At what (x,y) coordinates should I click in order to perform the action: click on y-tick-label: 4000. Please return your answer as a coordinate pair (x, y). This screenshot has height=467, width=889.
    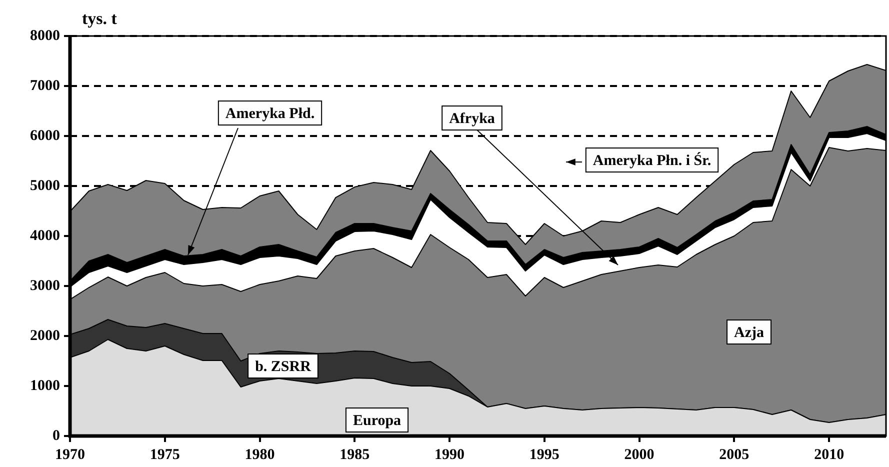
    Looking at the image, I should click on (45, 236).